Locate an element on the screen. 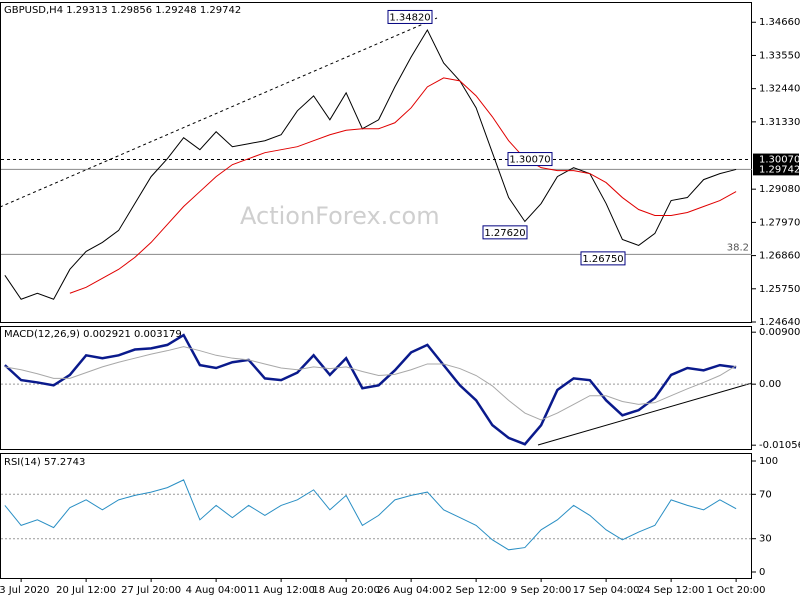  annotation-label: 1.27620 is located at coordinates (504, 233).